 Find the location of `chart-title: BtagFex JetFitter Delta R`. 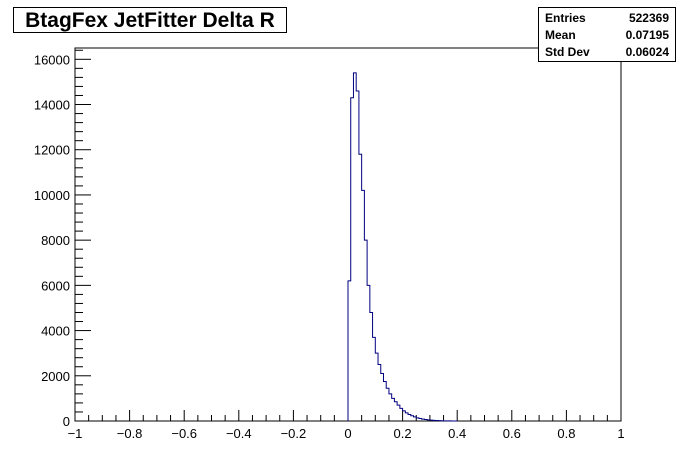

chart-title: BtagFex JetFitter Delta R is located at coordinates (150, 20).